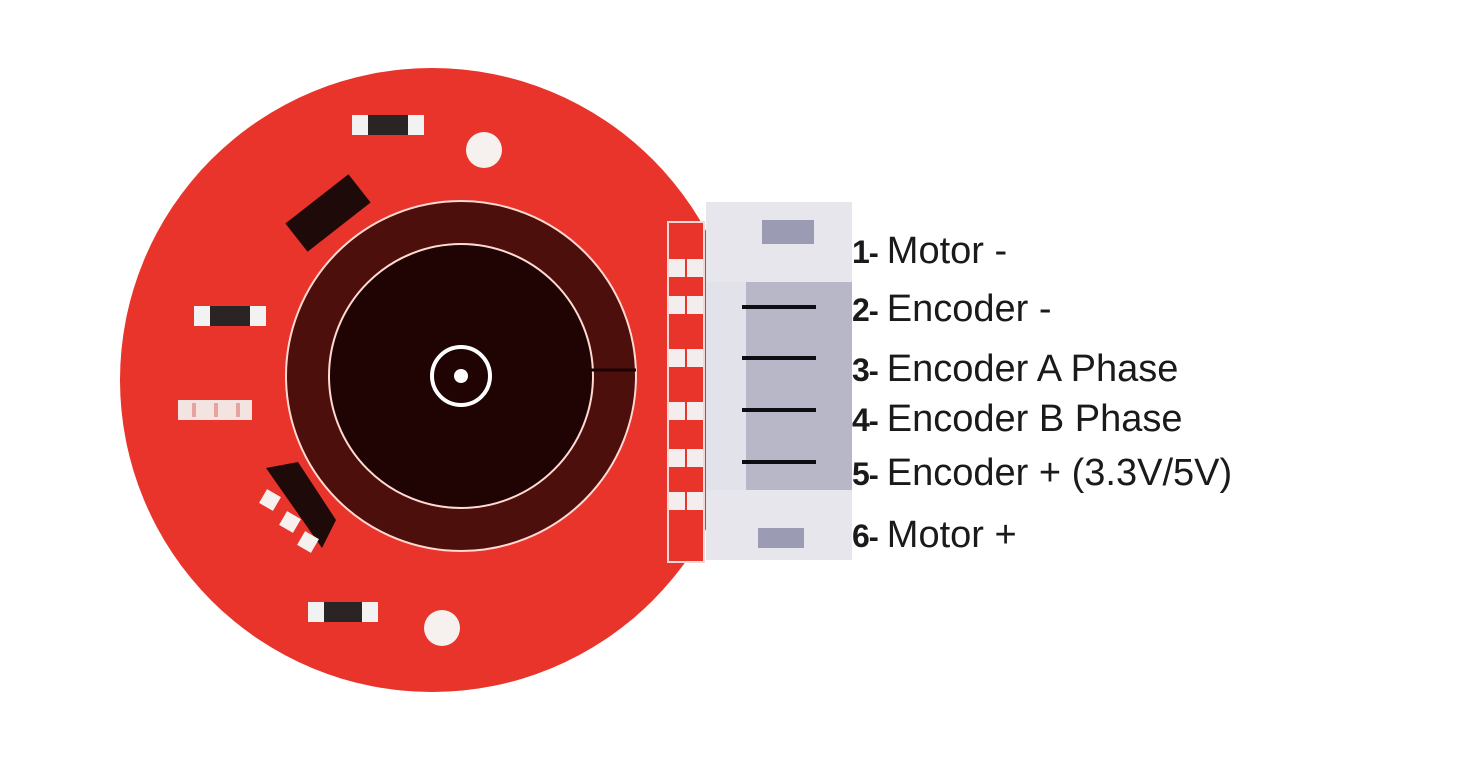 The width and height of the screenshot is (1466, 760). I want to click on pin-label-4: 4- Encoder B Phase, so click(1017, 419).